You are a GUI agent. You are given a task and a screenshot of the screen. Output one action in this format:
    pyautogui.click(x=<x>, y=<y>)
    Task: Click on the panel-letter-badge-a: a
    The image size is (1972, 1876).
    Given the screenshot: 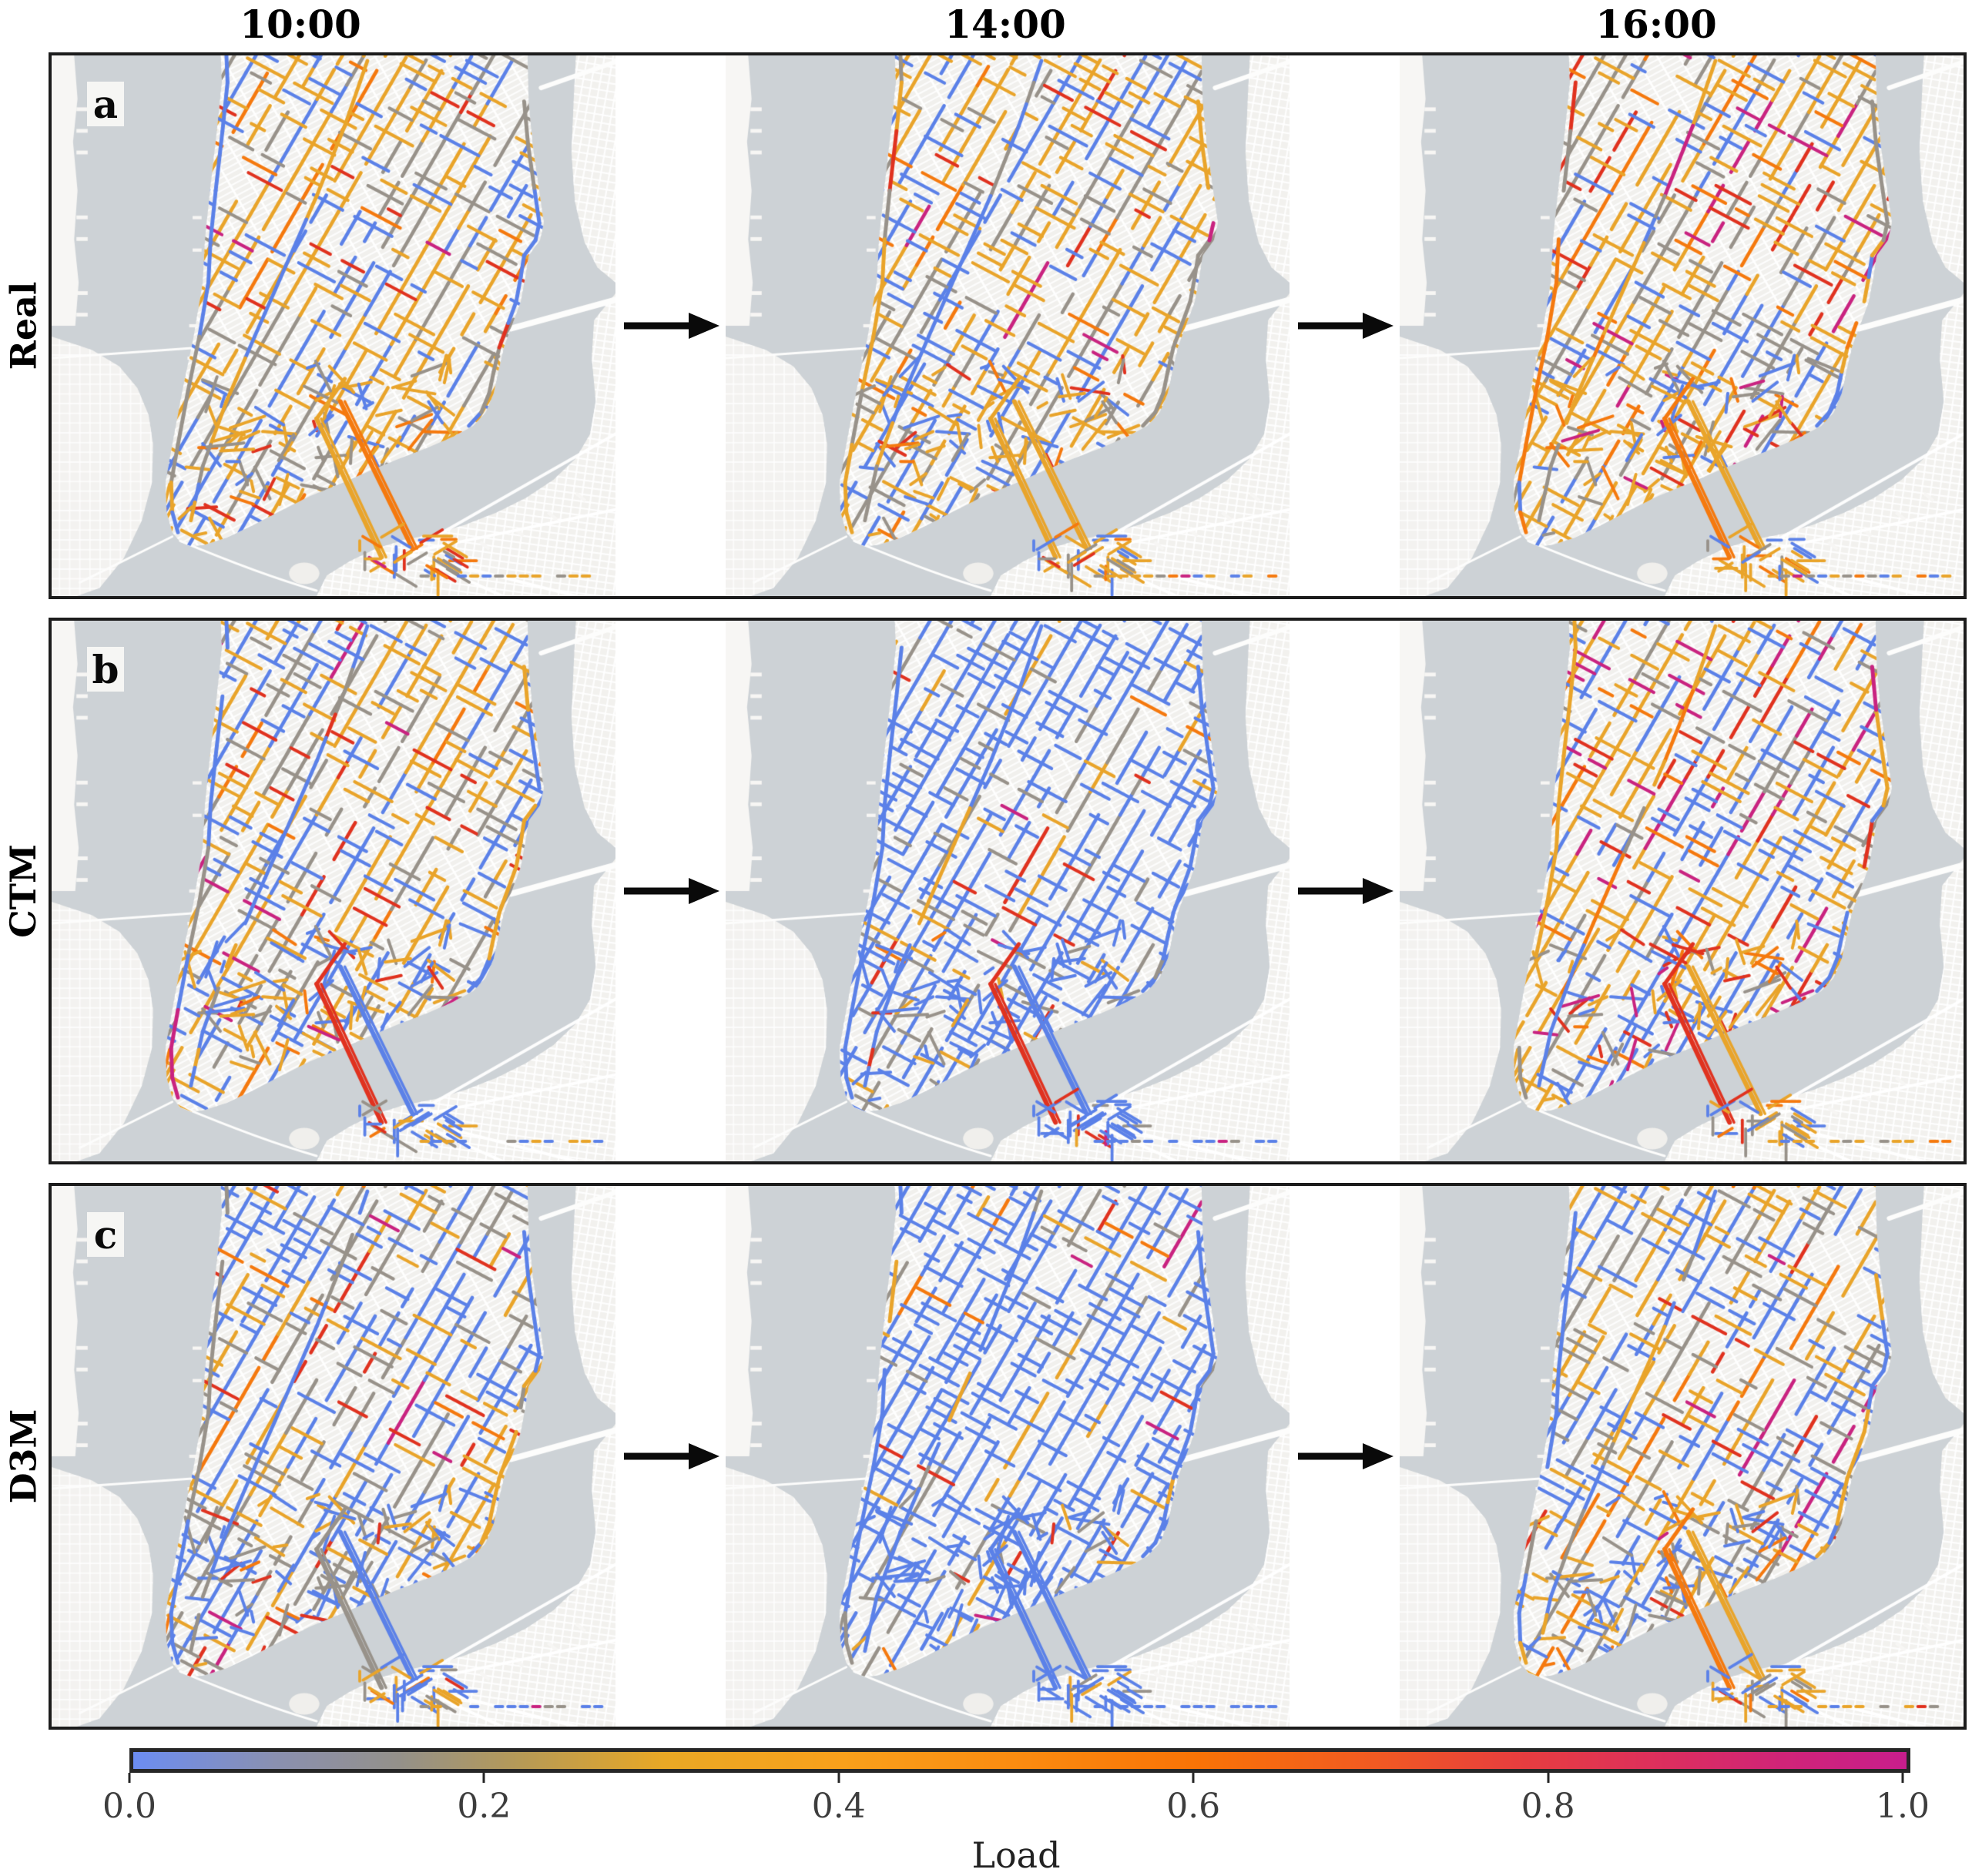 What is the action you would take?
    pyautogui.click(x=105, y=104)
    